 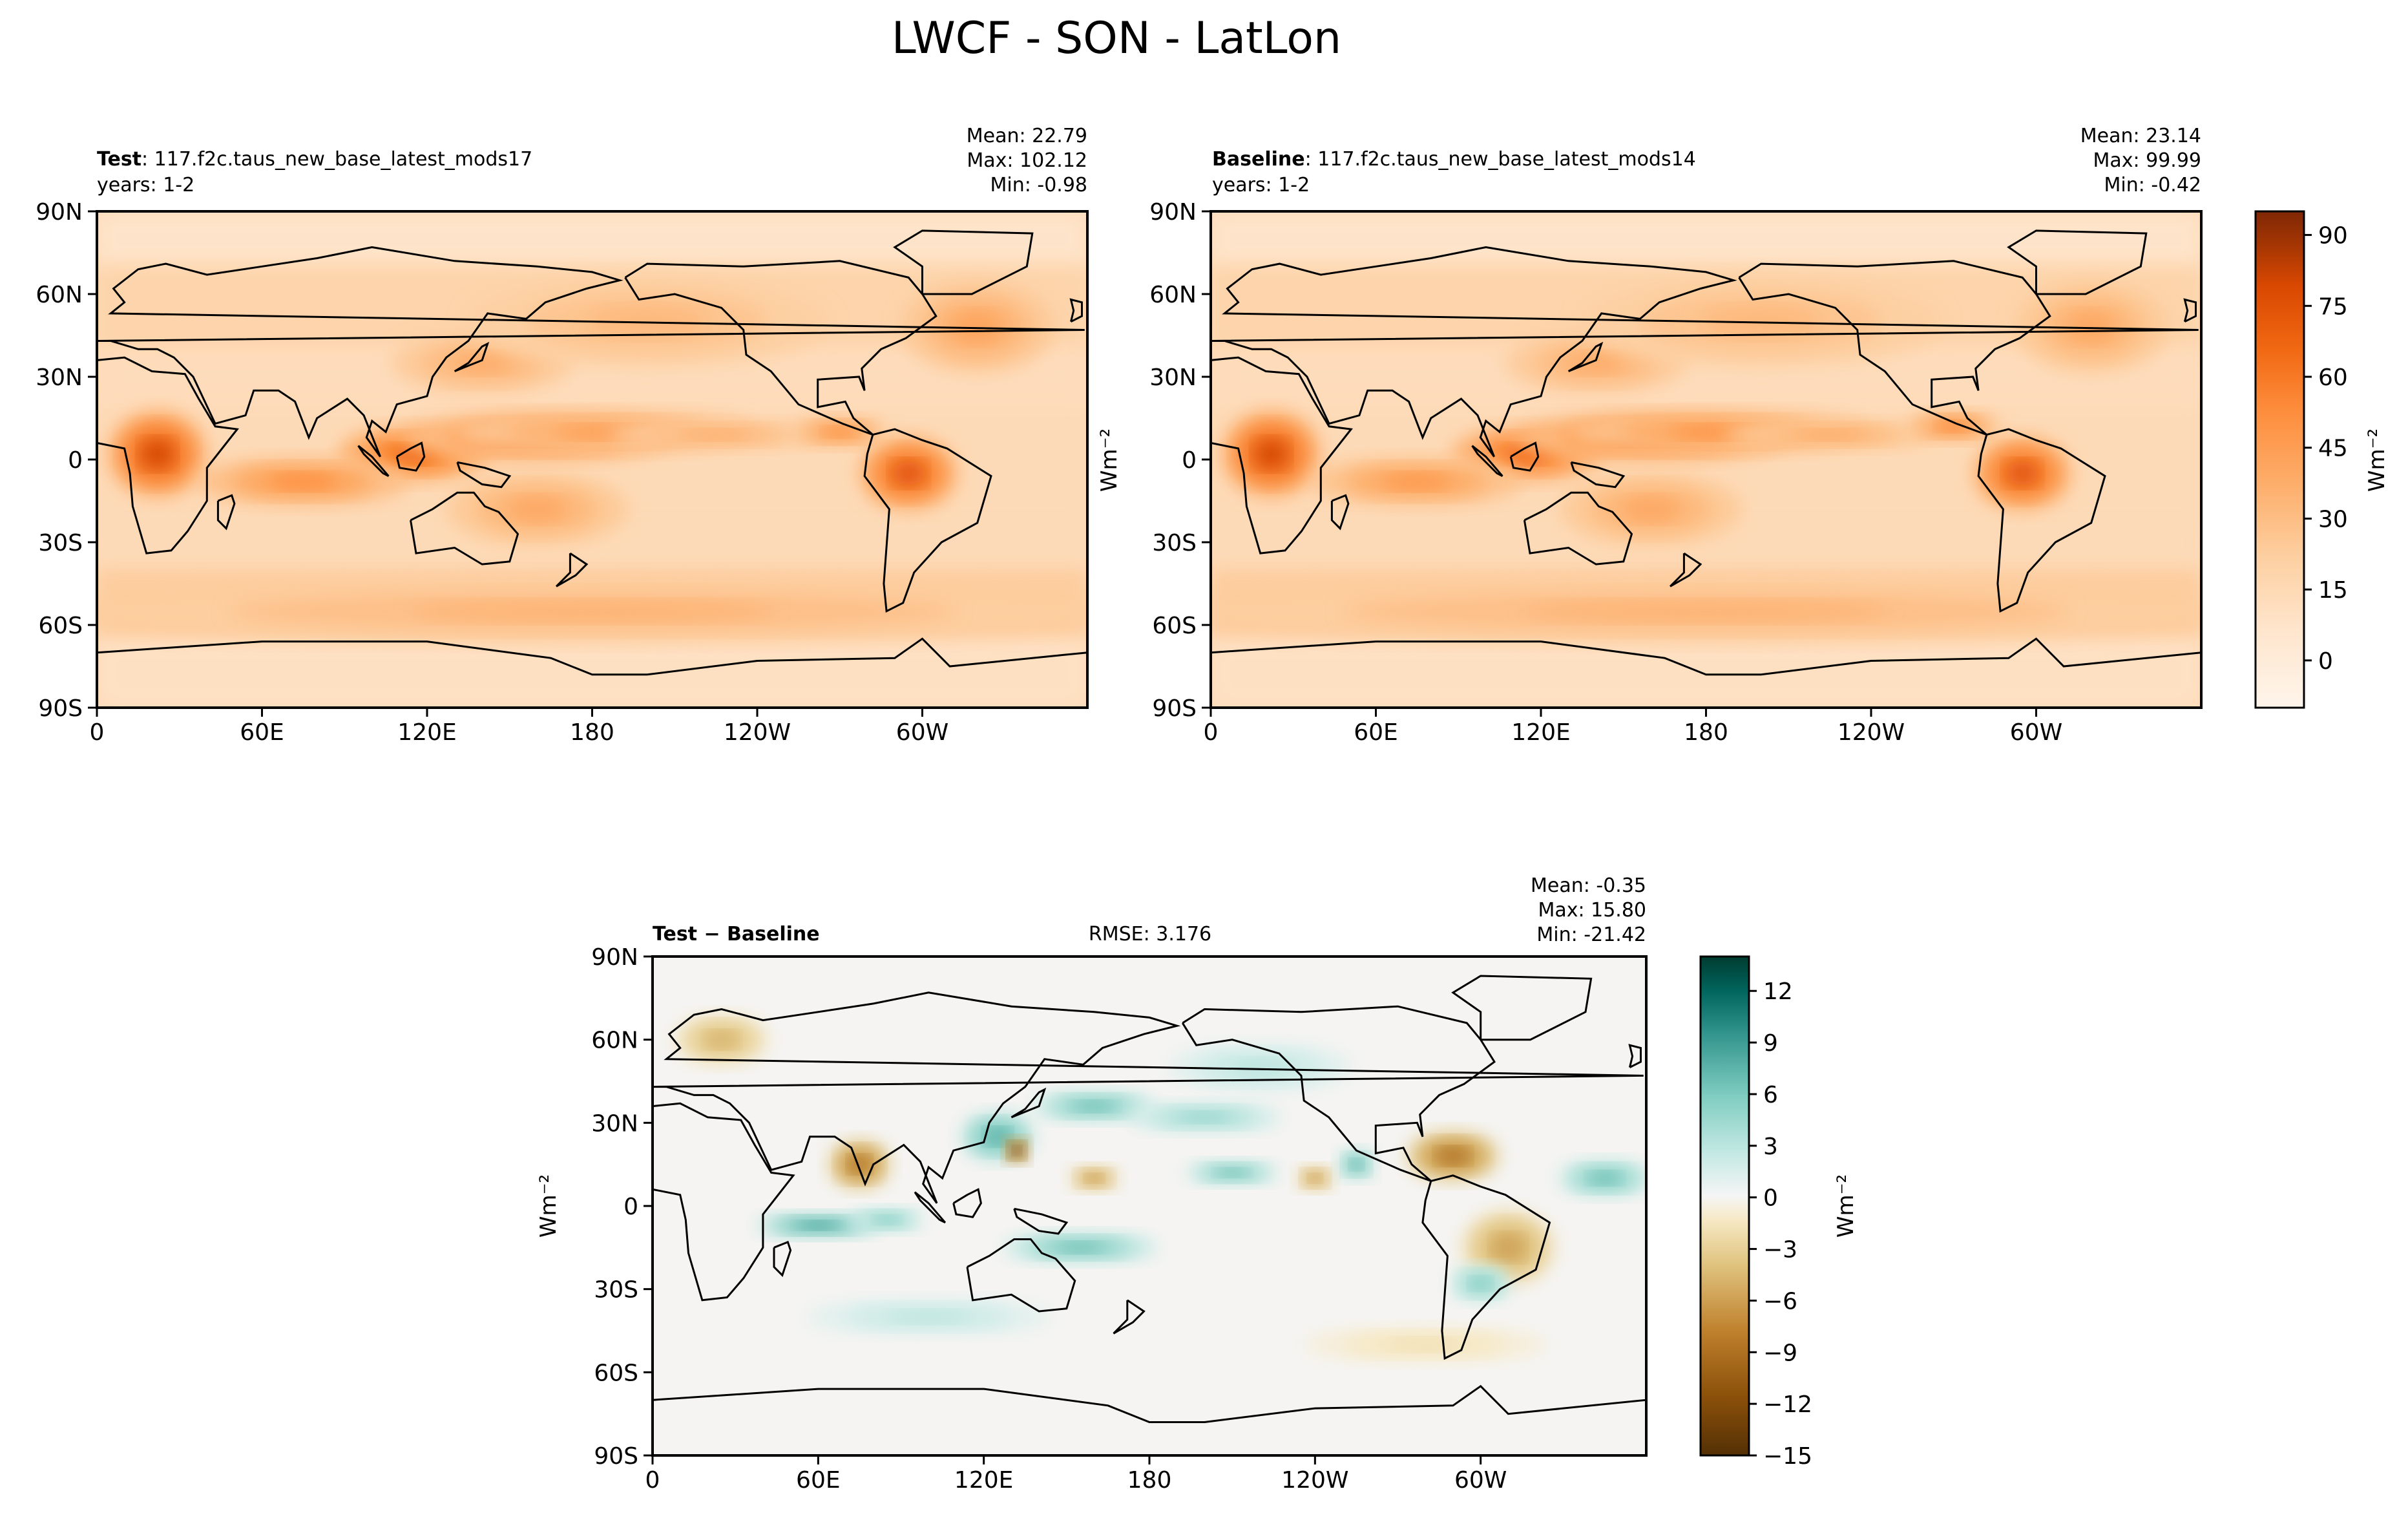 I want to click on colorbar-tick-label: 0, so click(x=1771, y=1198).